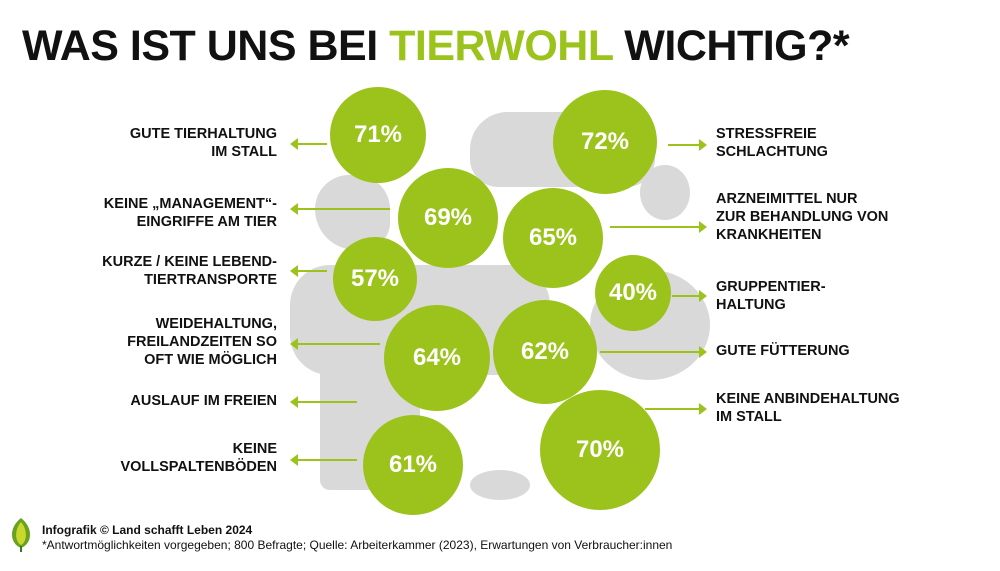 This screenshot has width=1000, height=571. What do you see at coordinates (448, 218) in the screenshot?
I see `bubble-69: 69%` at bounding box center [448, 218].